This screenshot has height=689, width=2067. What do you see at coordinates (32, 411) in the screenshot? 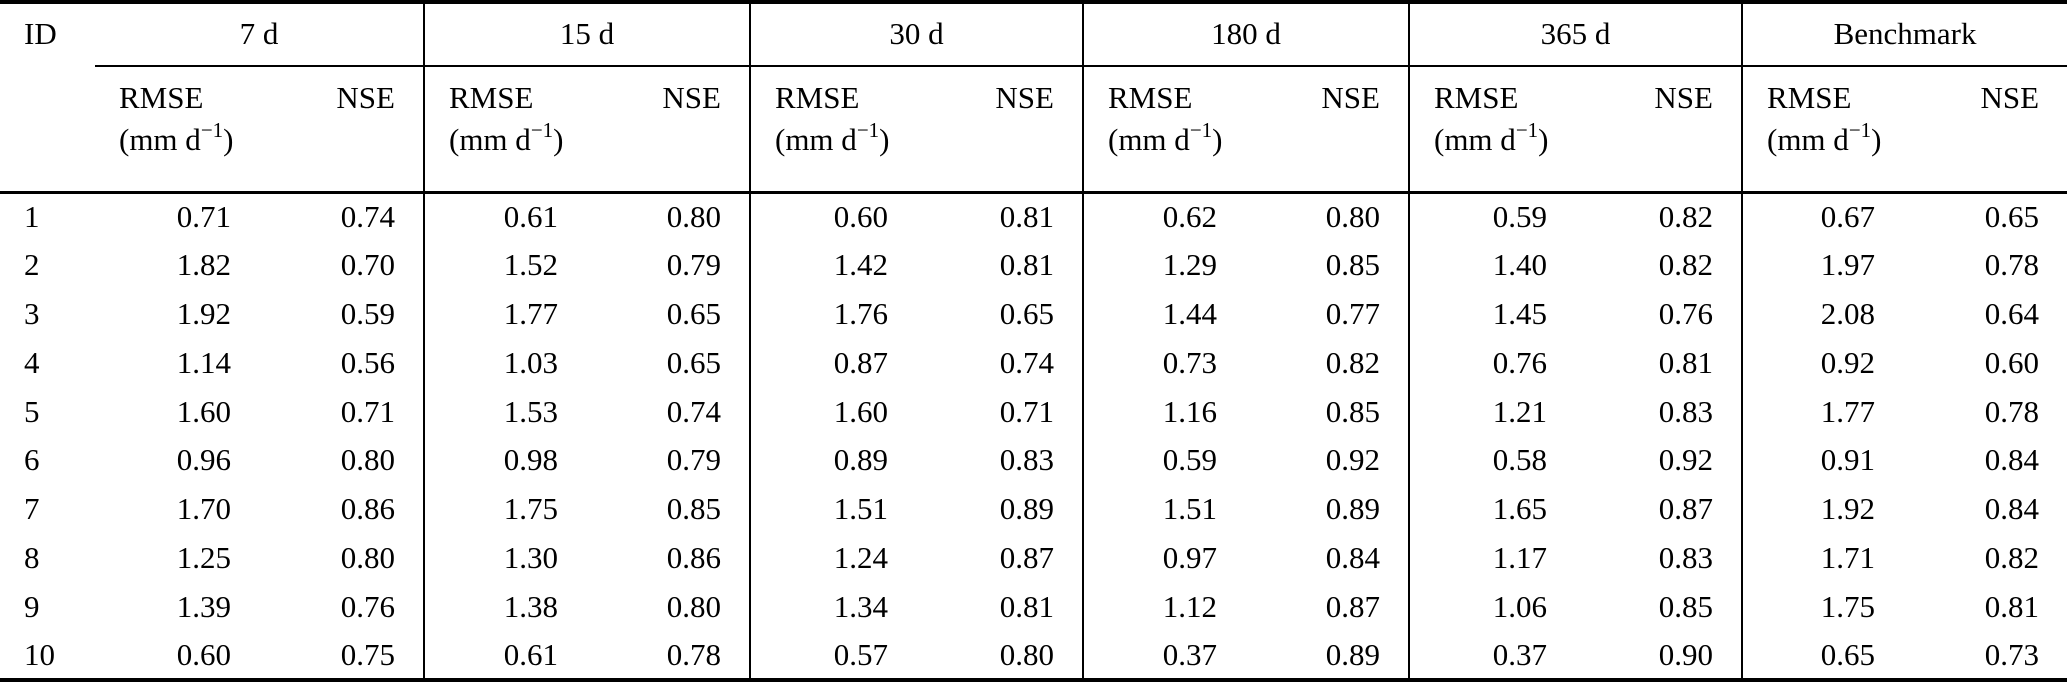
I see `cell-basin-id: 5` at bounding box center [32, 411].